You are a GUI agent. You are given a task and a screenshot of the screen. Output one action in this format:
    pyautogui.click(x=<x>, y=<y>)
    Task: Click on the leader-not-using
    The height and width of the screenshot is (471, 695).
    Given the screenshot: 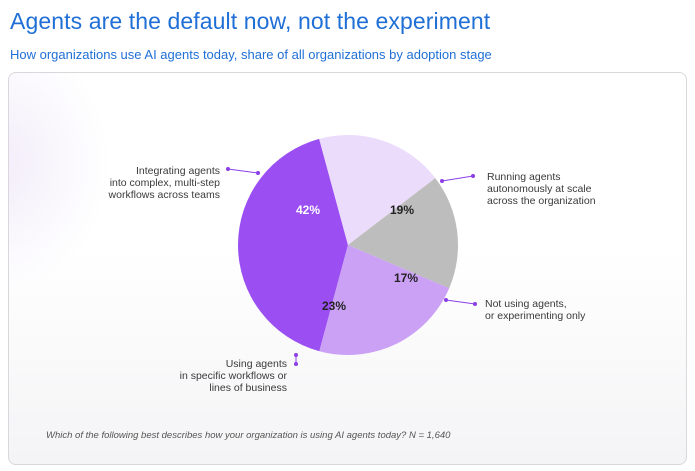 What is the action you would take?
    pyautogui.click(x=460, y=302)
    